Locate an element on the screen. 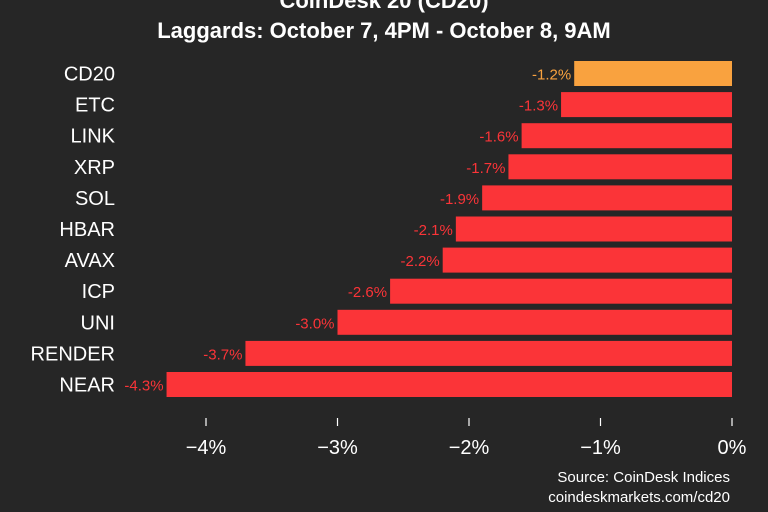 The image size is (768, 512). bar-uni is located at coordinates (534, 322).